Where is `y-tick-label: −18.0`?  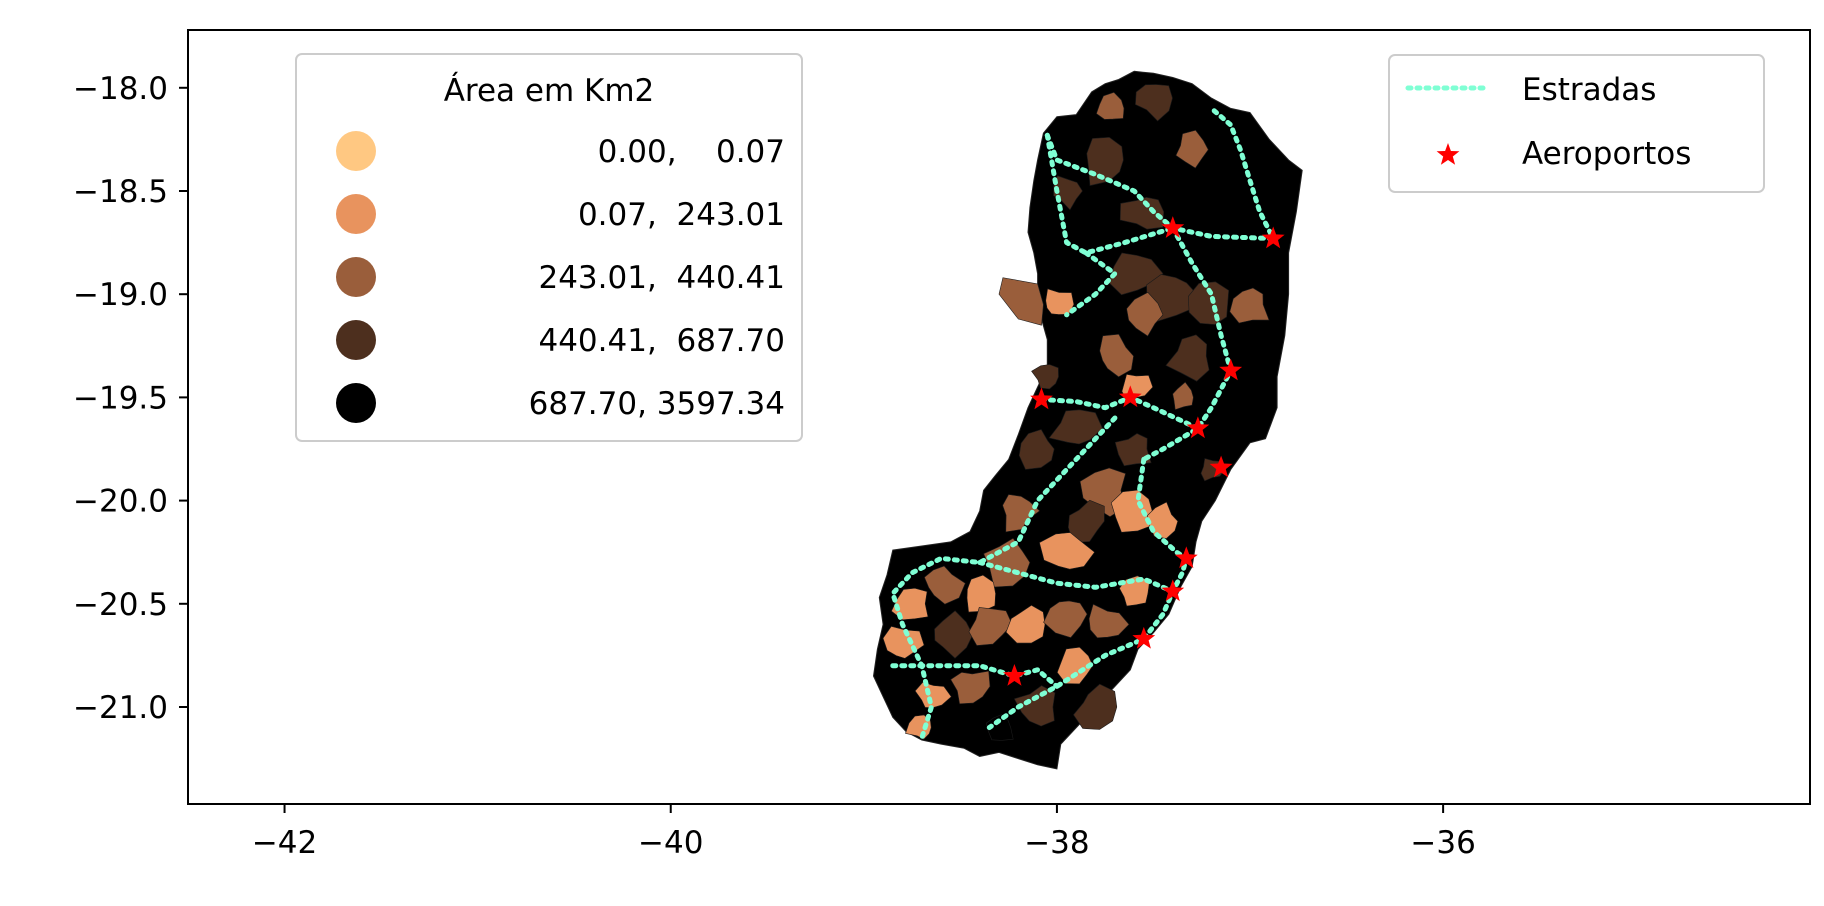 y-tick-label: −18.0 is located at coordinates (120, 89).